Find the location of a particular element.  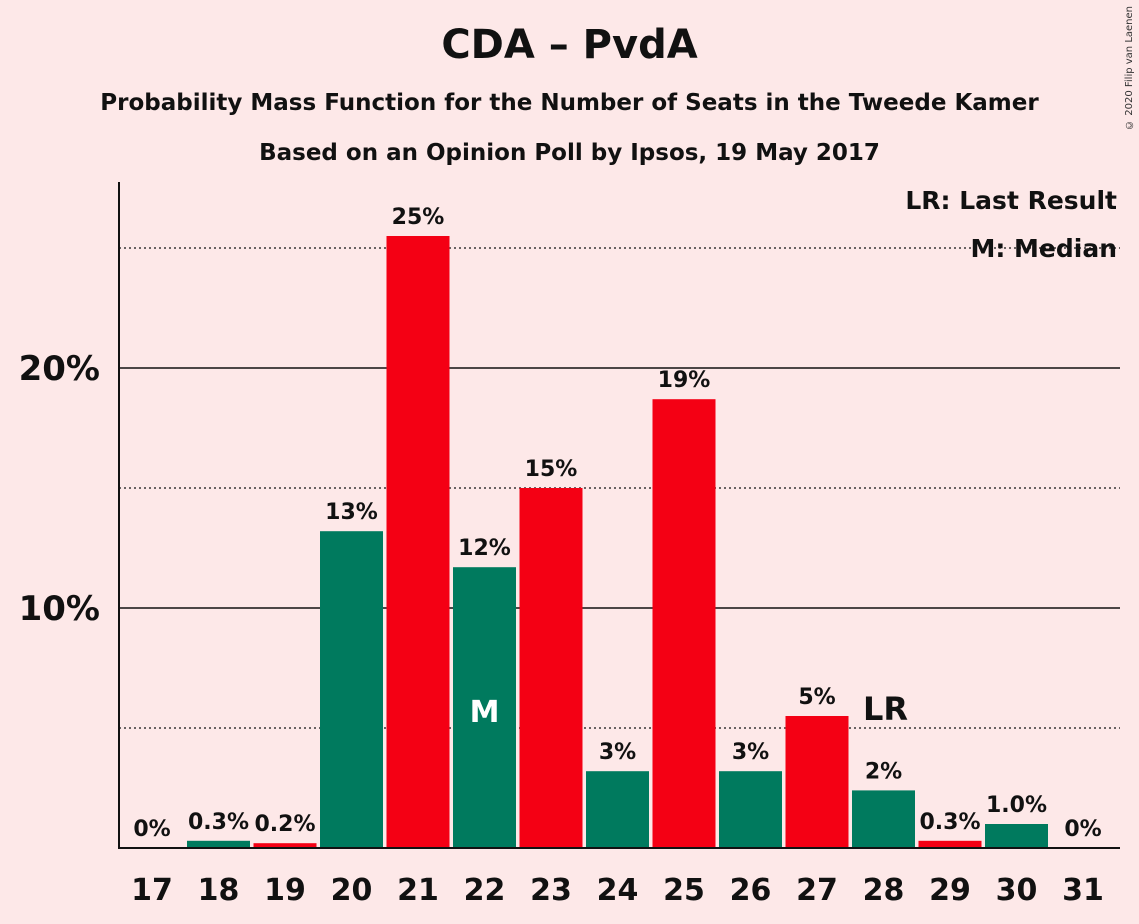

legend: LR: Last Result M: Median is located at coordinates (1011, 224).